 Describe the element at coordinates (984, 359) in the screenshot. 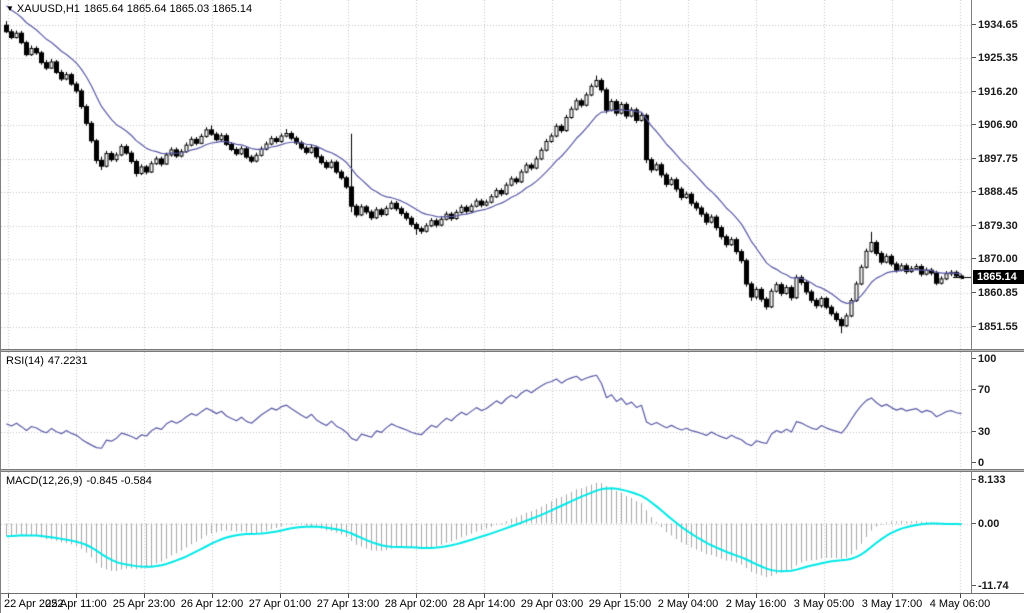

I see `rsi-axis-label: 100` at that location.